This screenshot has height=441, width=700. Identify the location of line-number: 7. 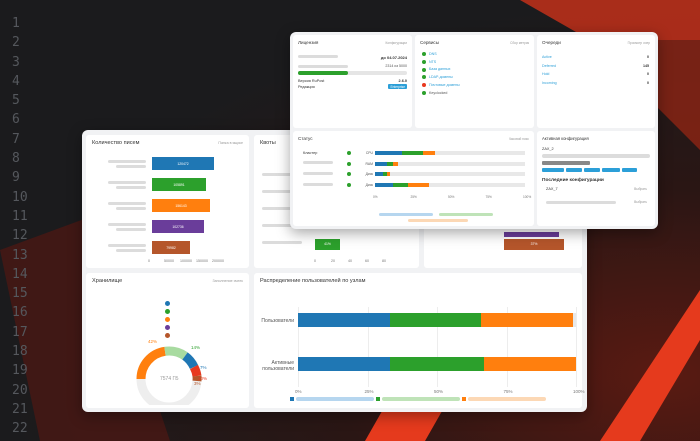
(16, 139).